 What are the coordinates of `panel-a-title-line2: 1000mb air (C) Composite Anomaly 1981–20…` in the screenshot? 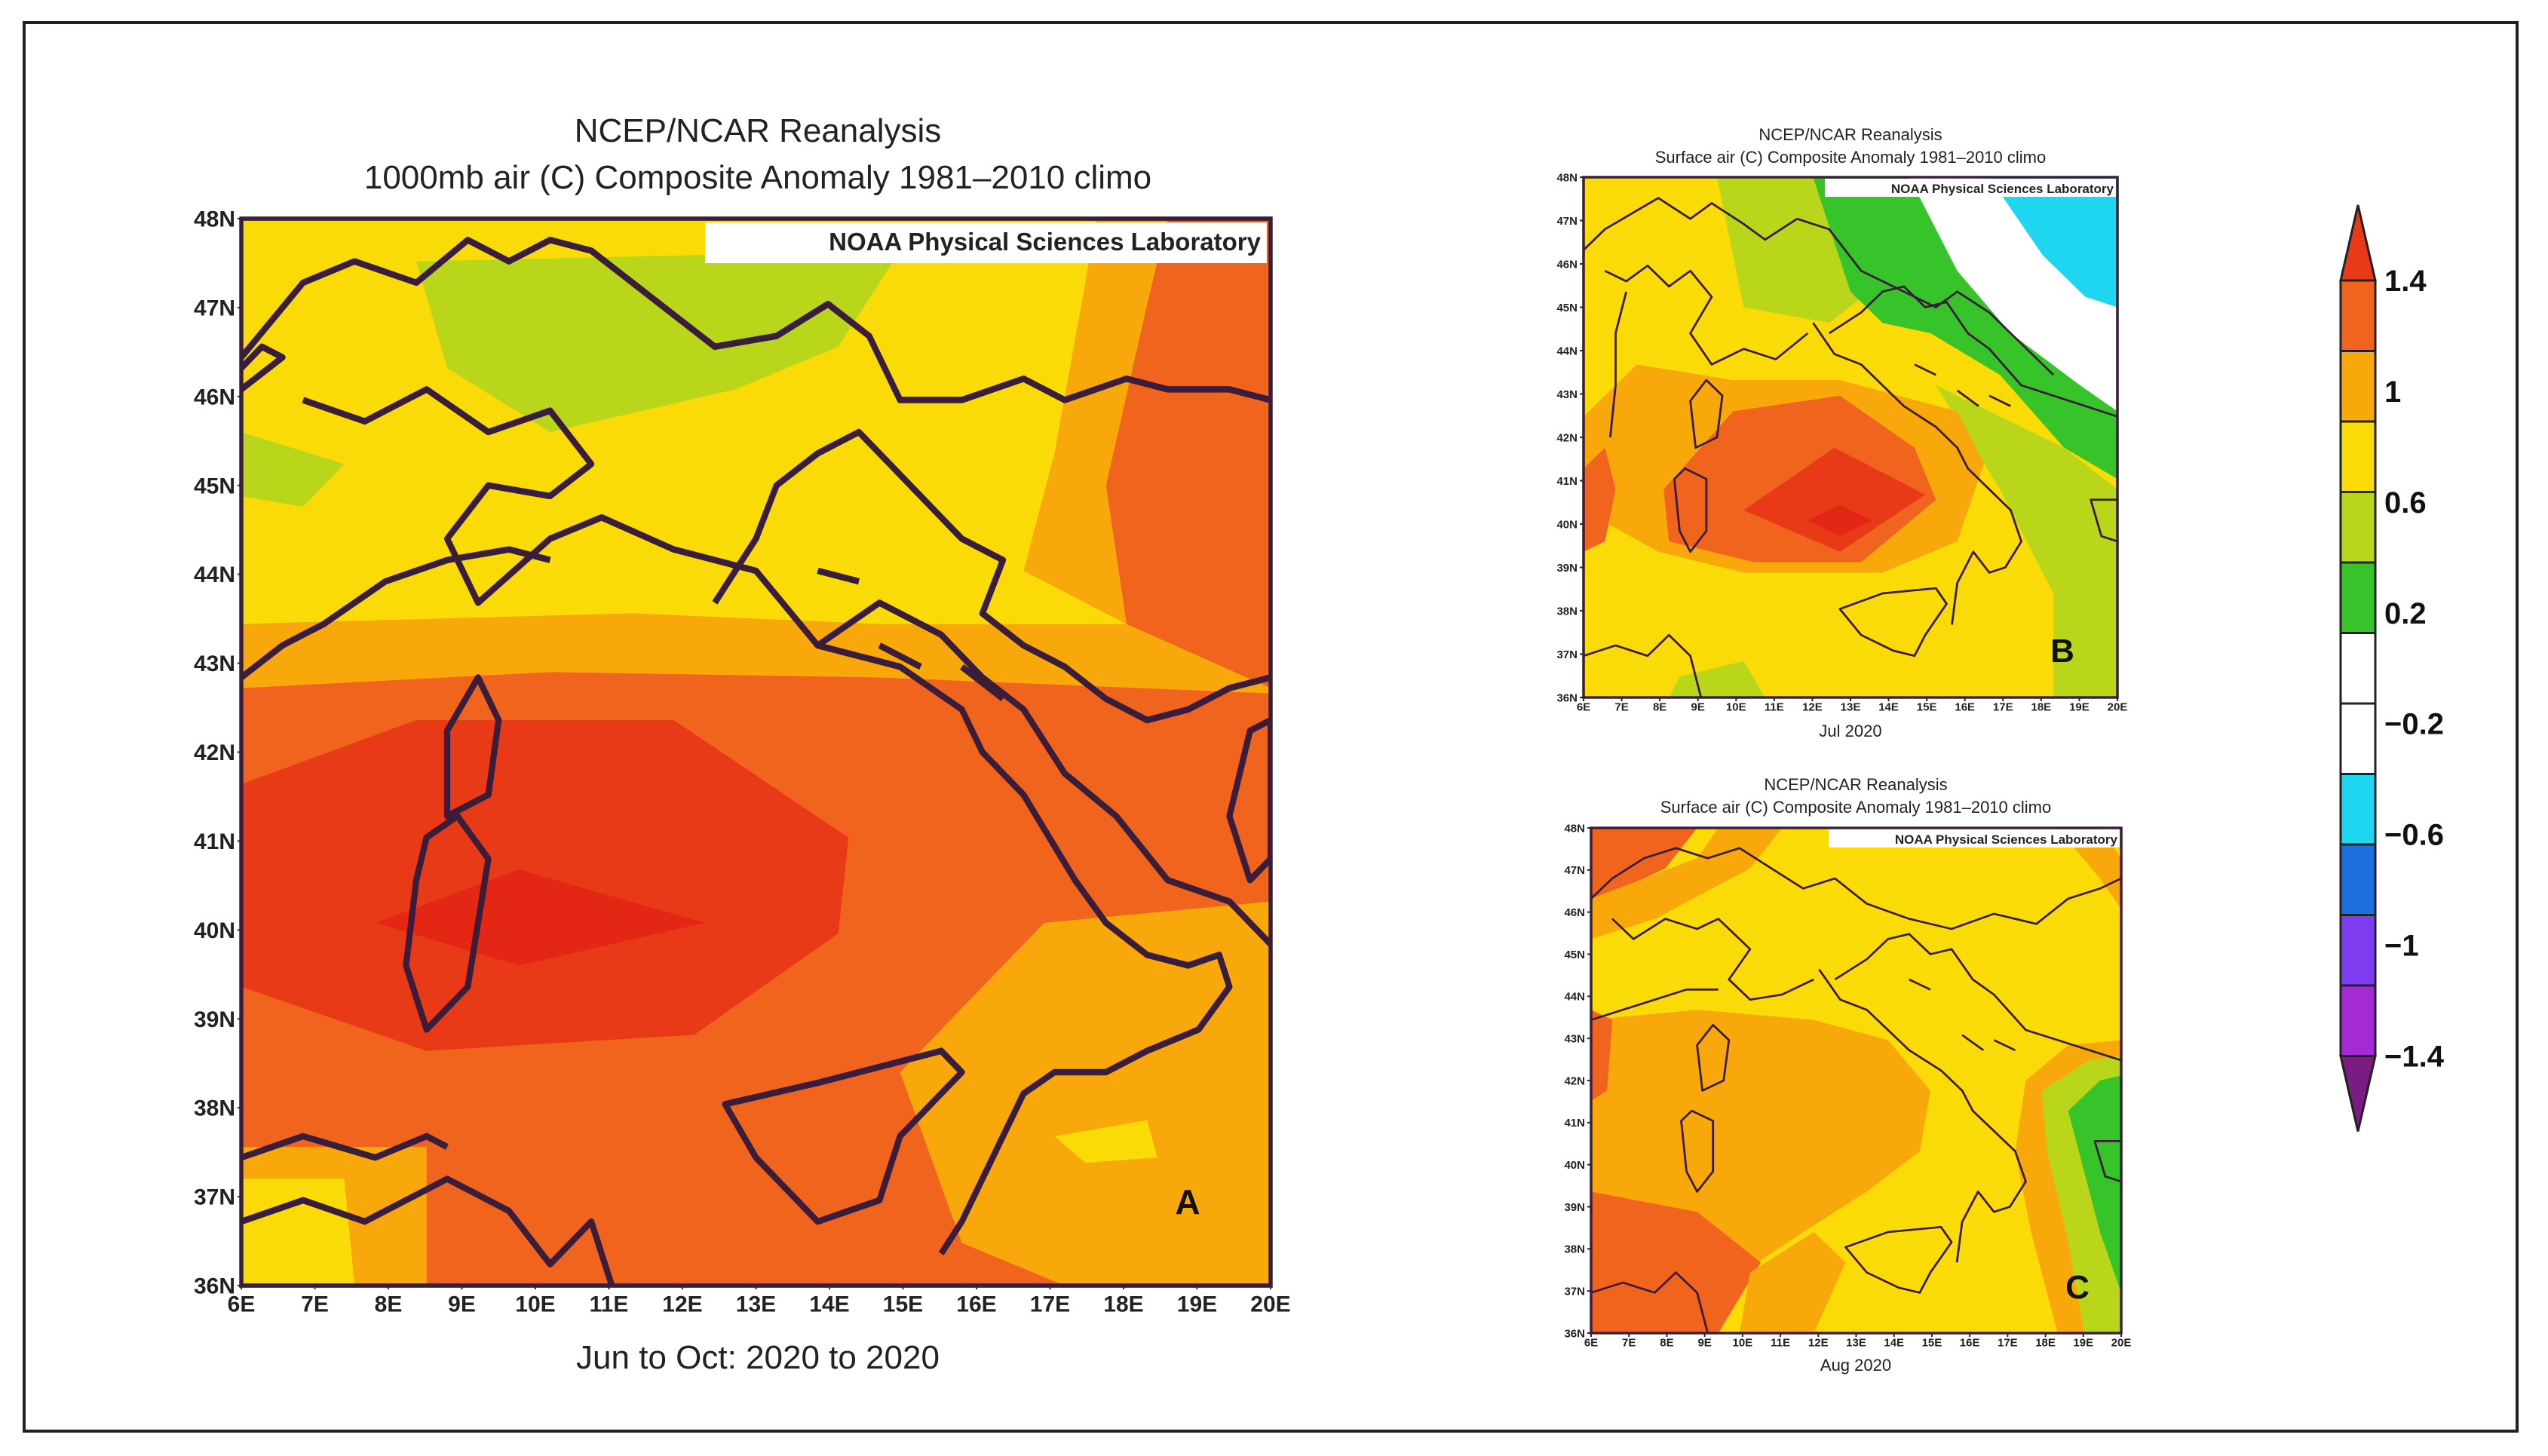 It's located at (758, 177).